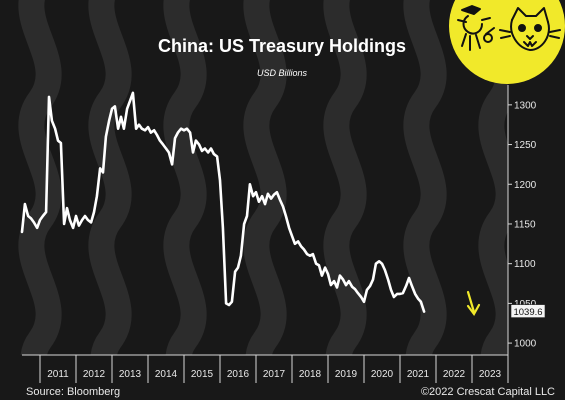 Image resolution: width=565 pixels, height=400 pixels. What do you see at coordinates (166, 374) in the screenshot?
I see `x-tick-label: 2014` at bounding box center [166, 374].